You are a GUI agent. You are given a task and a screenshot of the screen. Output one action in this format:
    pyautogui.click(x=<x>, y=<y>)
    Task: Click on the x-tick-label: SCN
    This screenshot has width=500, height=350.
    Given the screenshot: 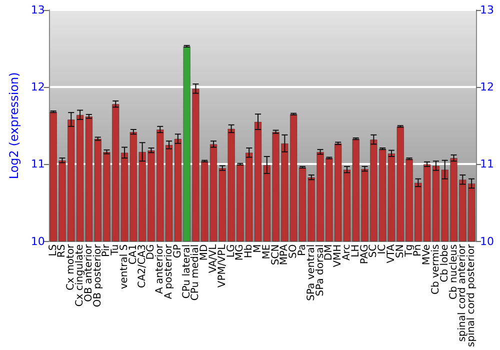 What is the action you would take?
    pyautogui.click(x=276, y=255)
    